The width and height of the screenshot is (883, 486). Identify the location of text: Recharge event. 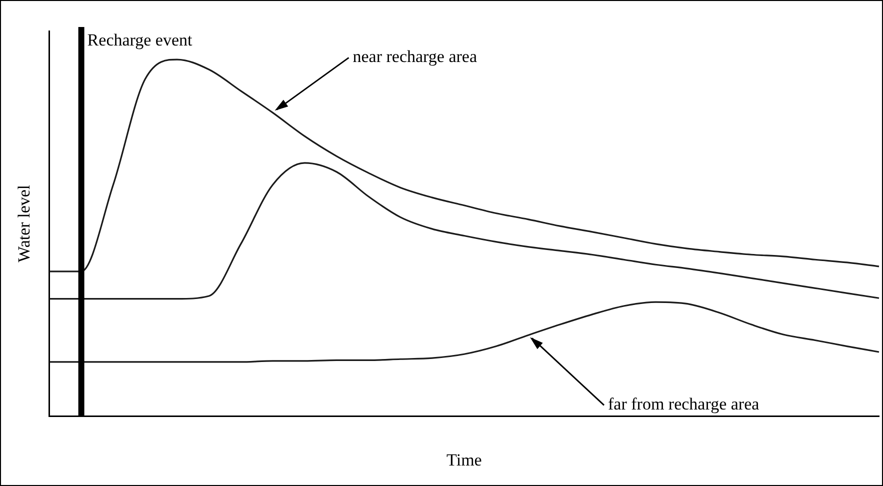
(140, 40).